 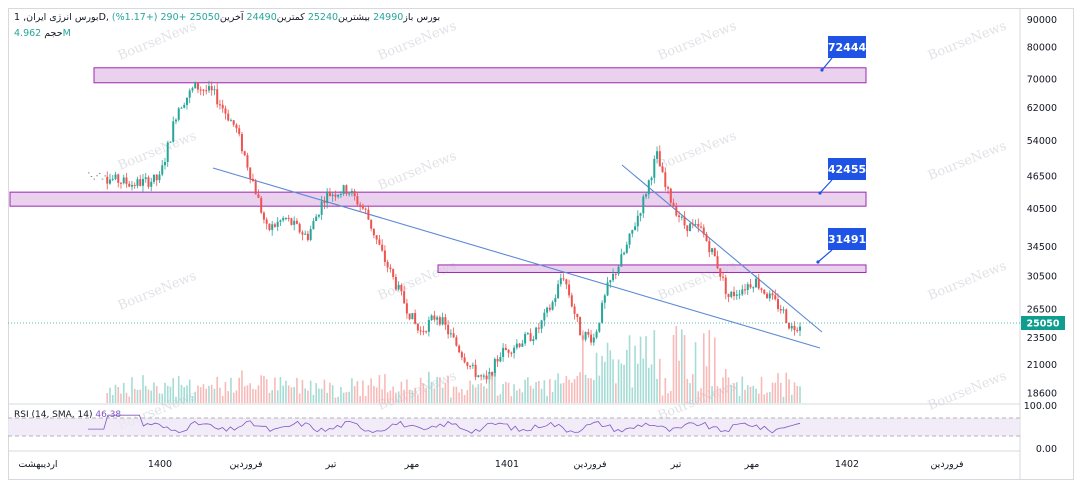 What do you see at coordinates (589, 464) in the screenshot?
I see `time-tick-label: فروردین` at bounding box center [589, 464].